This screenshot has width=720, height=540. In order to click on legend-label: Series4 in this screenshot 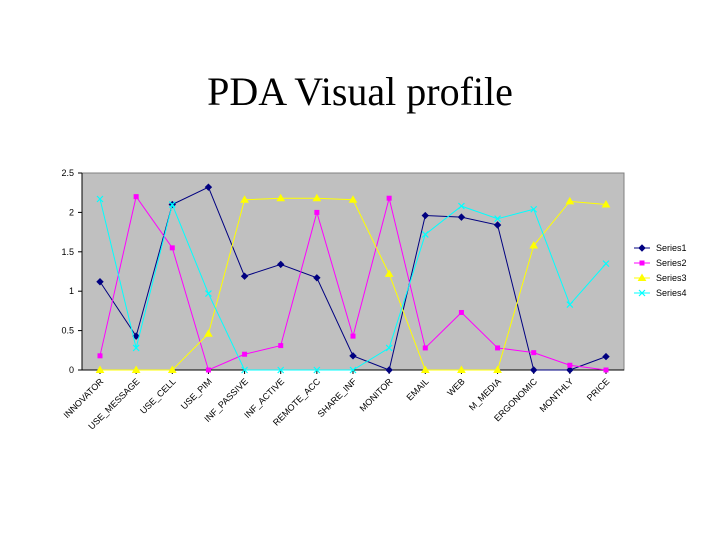, I will do `click(671, 293)`.